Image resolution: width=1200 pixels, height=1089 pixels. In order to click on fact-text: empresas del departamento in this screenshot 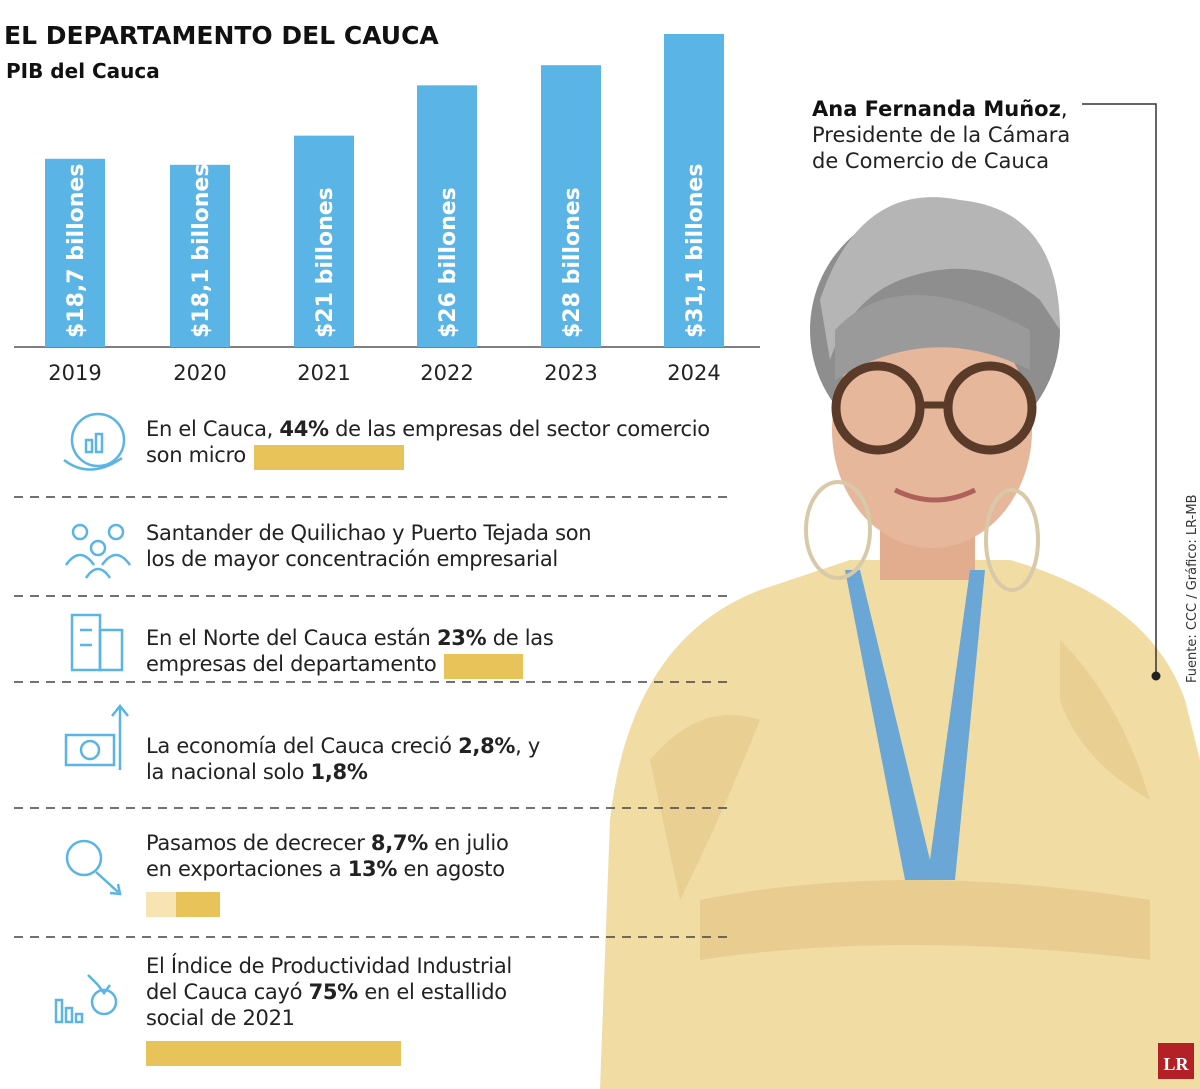, I will do `click(291, 664)`.